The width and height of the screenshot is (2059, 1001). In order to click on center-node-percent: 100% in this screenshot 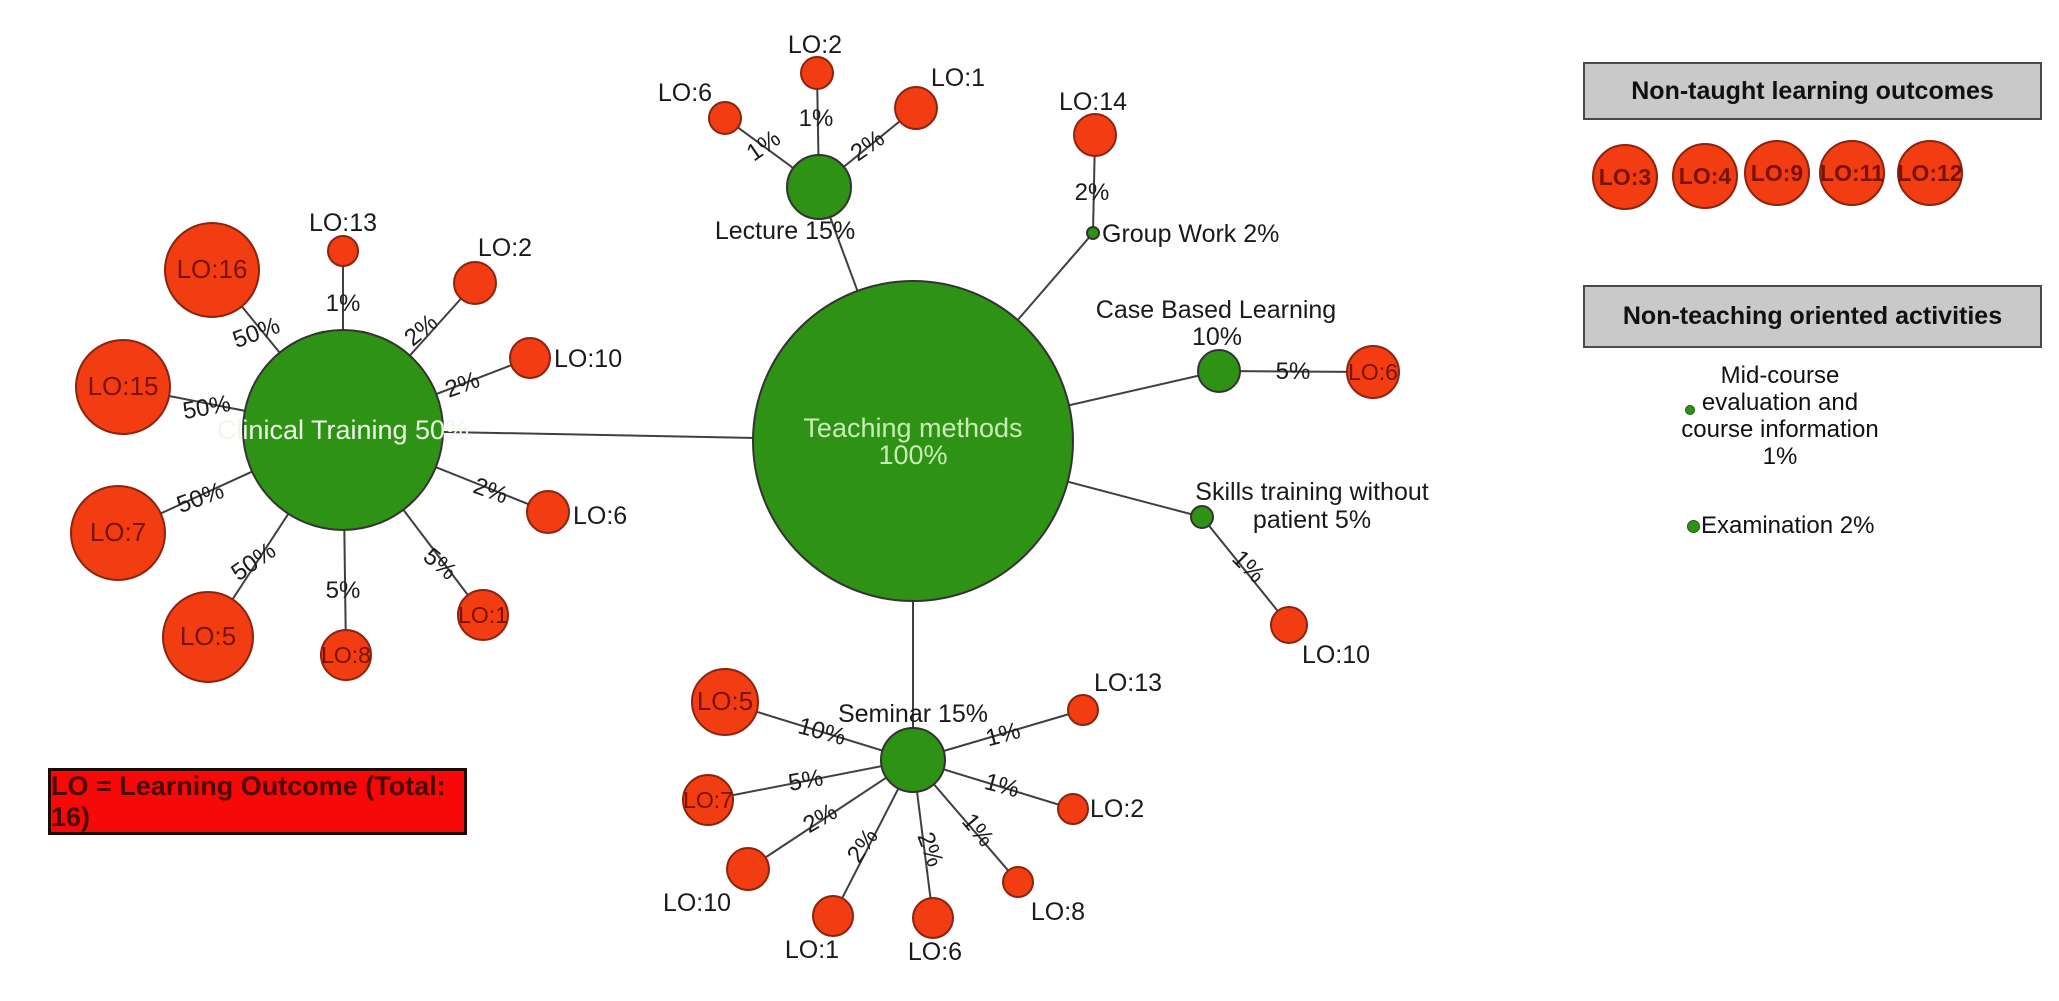, I will do `click(912, 455)`.